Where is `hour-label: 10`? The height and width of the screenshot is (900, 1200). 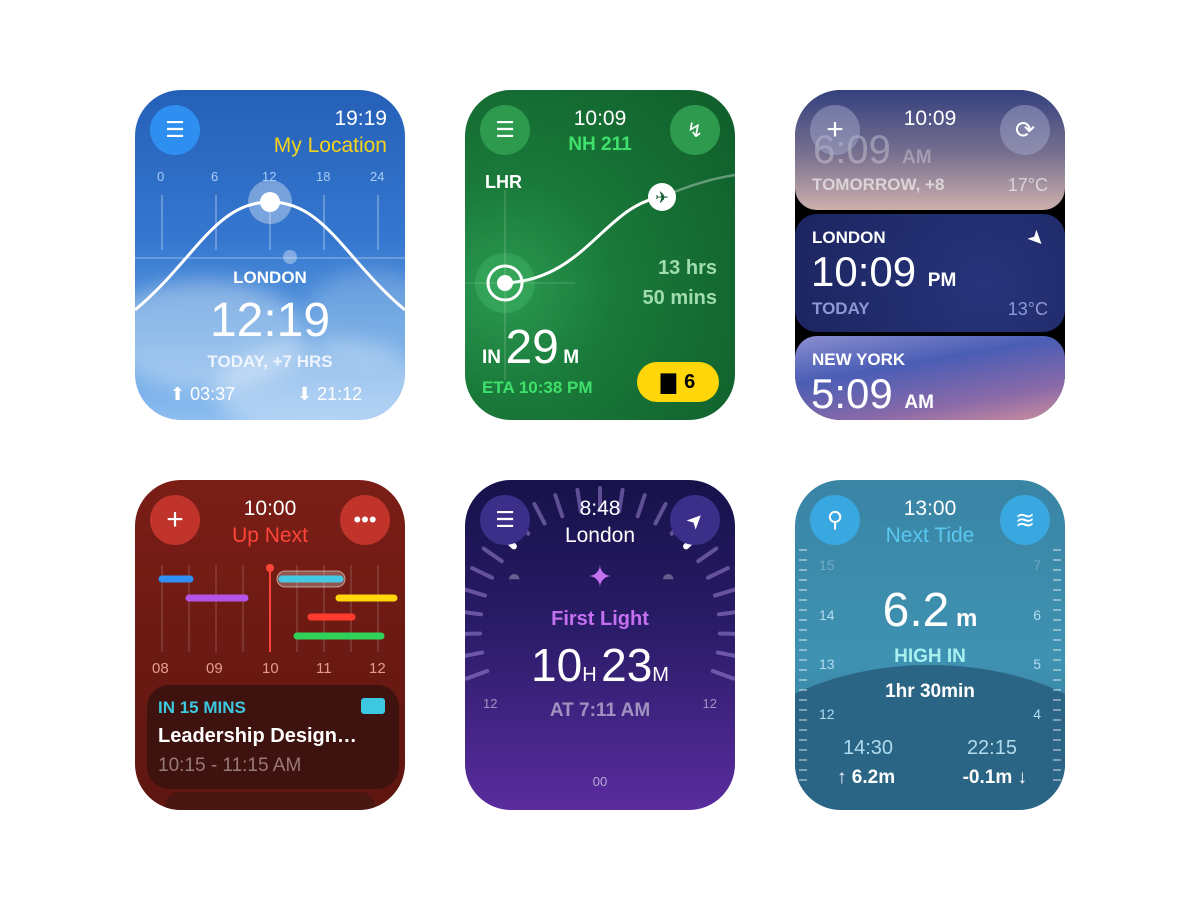 hour-label: 10 is located at coordinates (270, 668).